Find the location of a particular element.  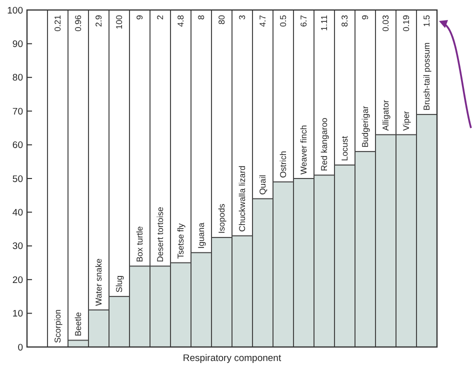

x-tick-label: Brush-tail possum is located at coordinates (427, 76).